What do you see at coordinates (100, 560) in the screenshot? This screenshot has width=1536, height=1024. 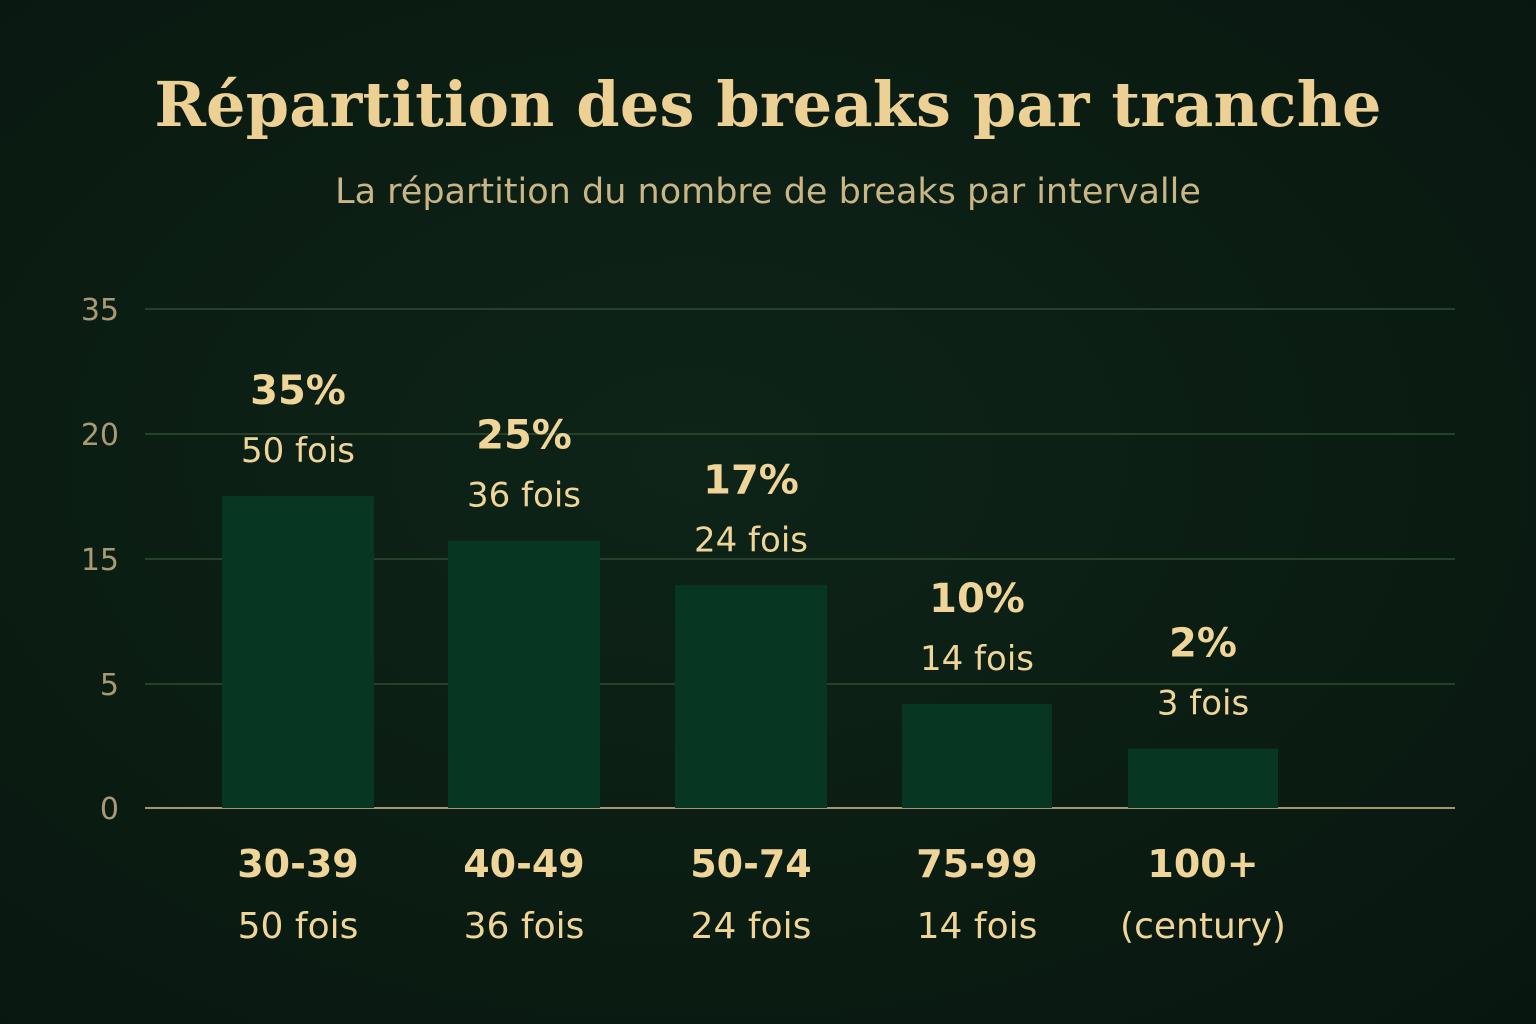 I see `y-tick-label: 15` at bounding box center [100, 560].